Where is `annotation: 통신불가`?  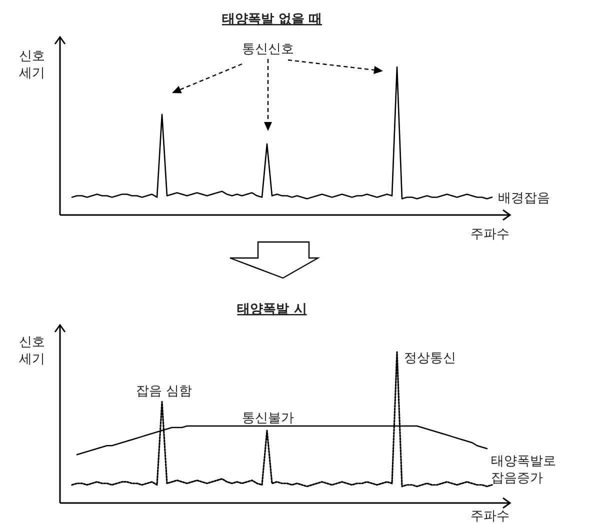
annotation: 통신불가 is located at coordinates (268, 418).